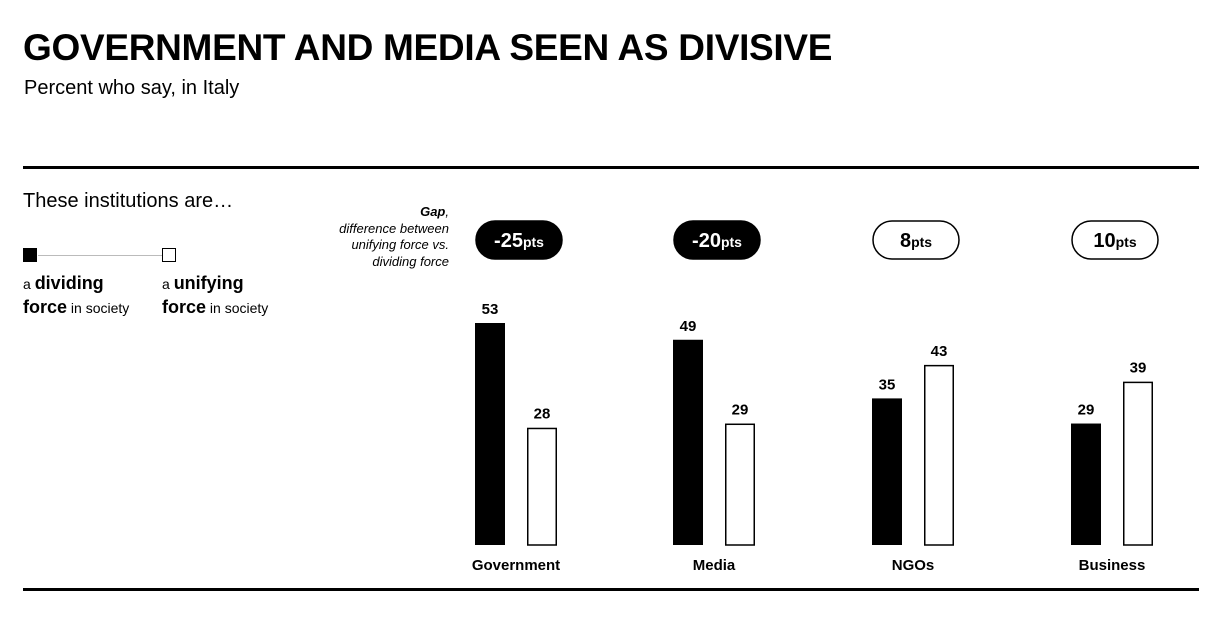 This screenshot has width=1226, height=621. What do you see at coordinates (887, 384) in the screenshot?
I see `value-label-dividing-ngos: 35` at bounding box center [887, 384].